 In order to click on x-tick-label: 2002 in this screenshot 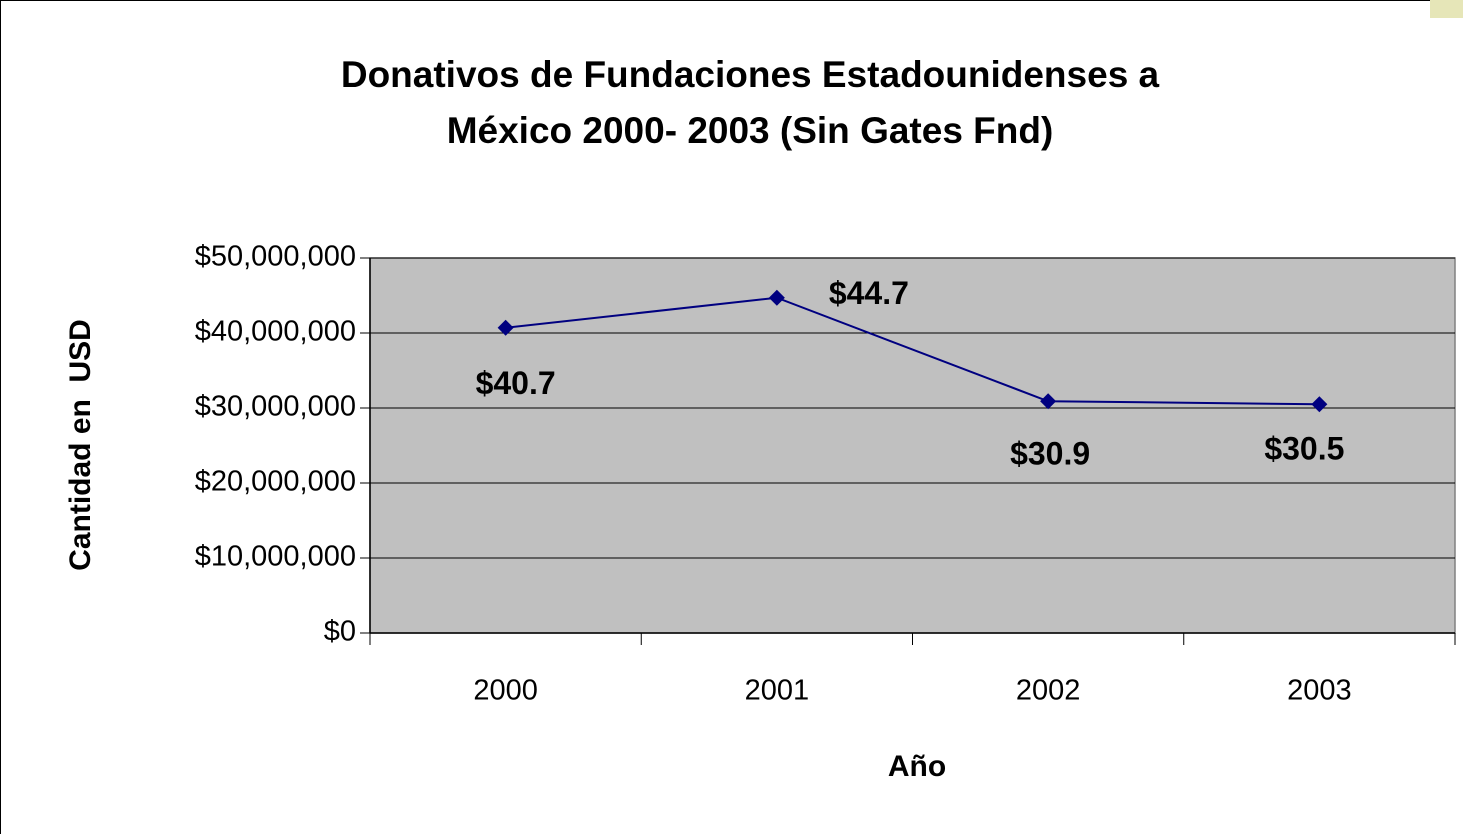, I will do `click(1048, 691)`.